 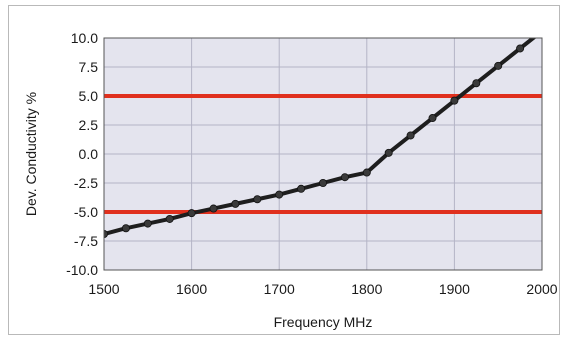 I want to click on y-tick-labels: 10.0 7.5 5.0 2.5 0.0 -2.5 -5.0 -7.5 -10.0, so click(x=82, y=154).